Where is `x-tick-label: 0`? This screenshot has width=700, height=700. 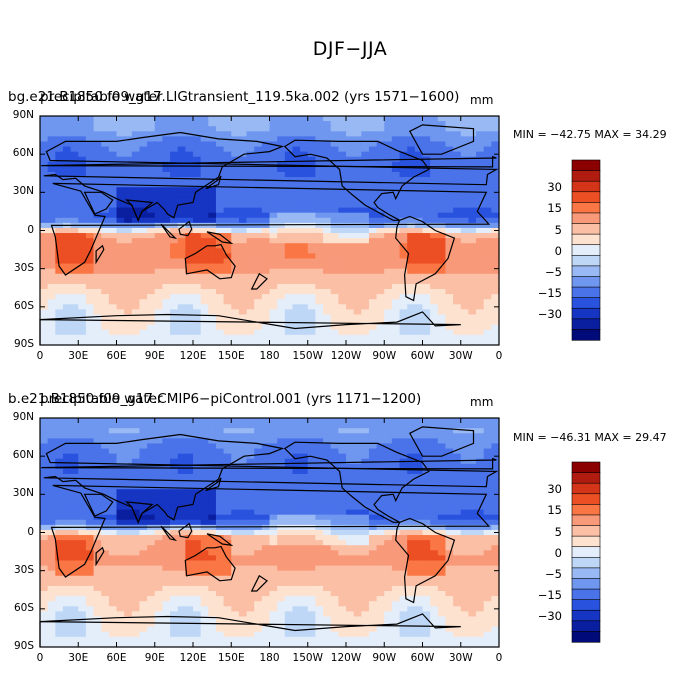 x-tick-label: 0 is located at coordinates (40, 356).